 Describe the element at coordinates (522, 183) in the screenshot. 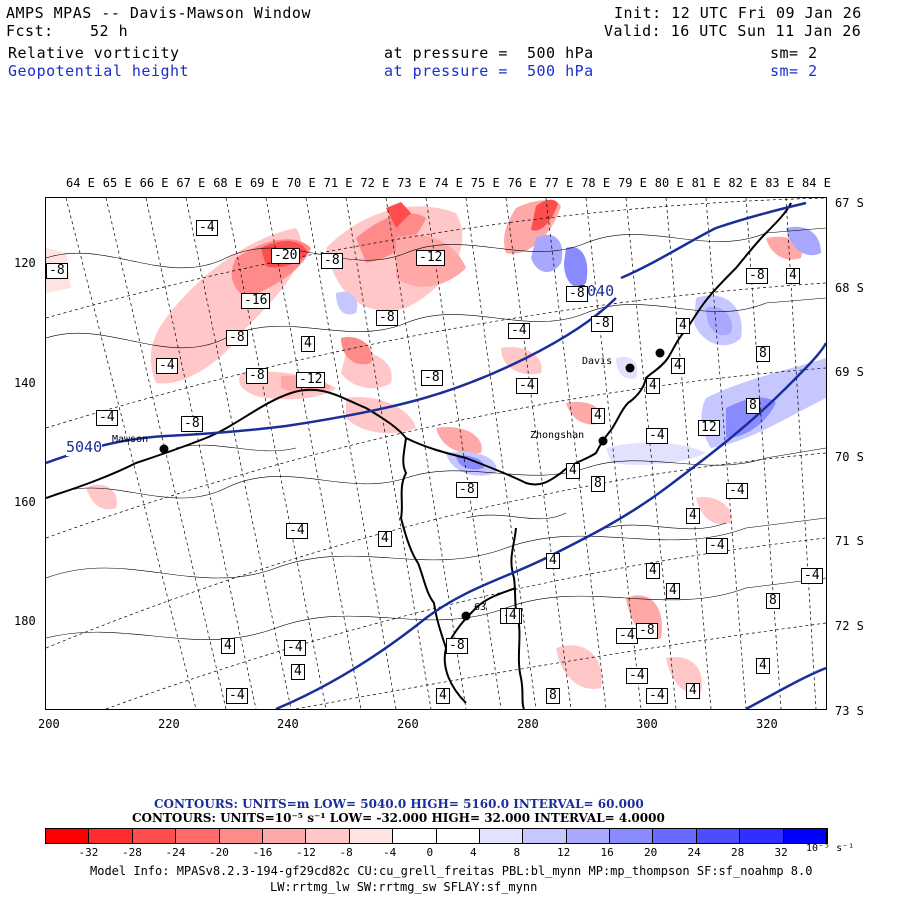

I see `top-longitude-label: 76 E` at that location.